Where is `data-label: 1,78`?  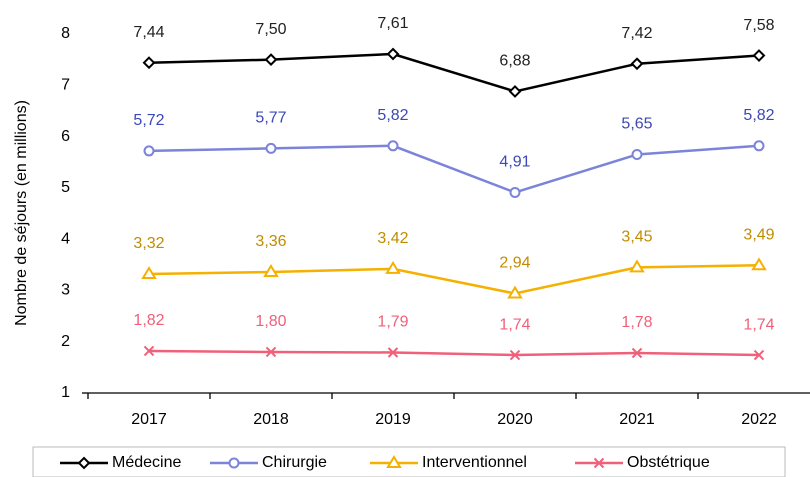
data-label: 1,78 is located at coordinates (636, 322).